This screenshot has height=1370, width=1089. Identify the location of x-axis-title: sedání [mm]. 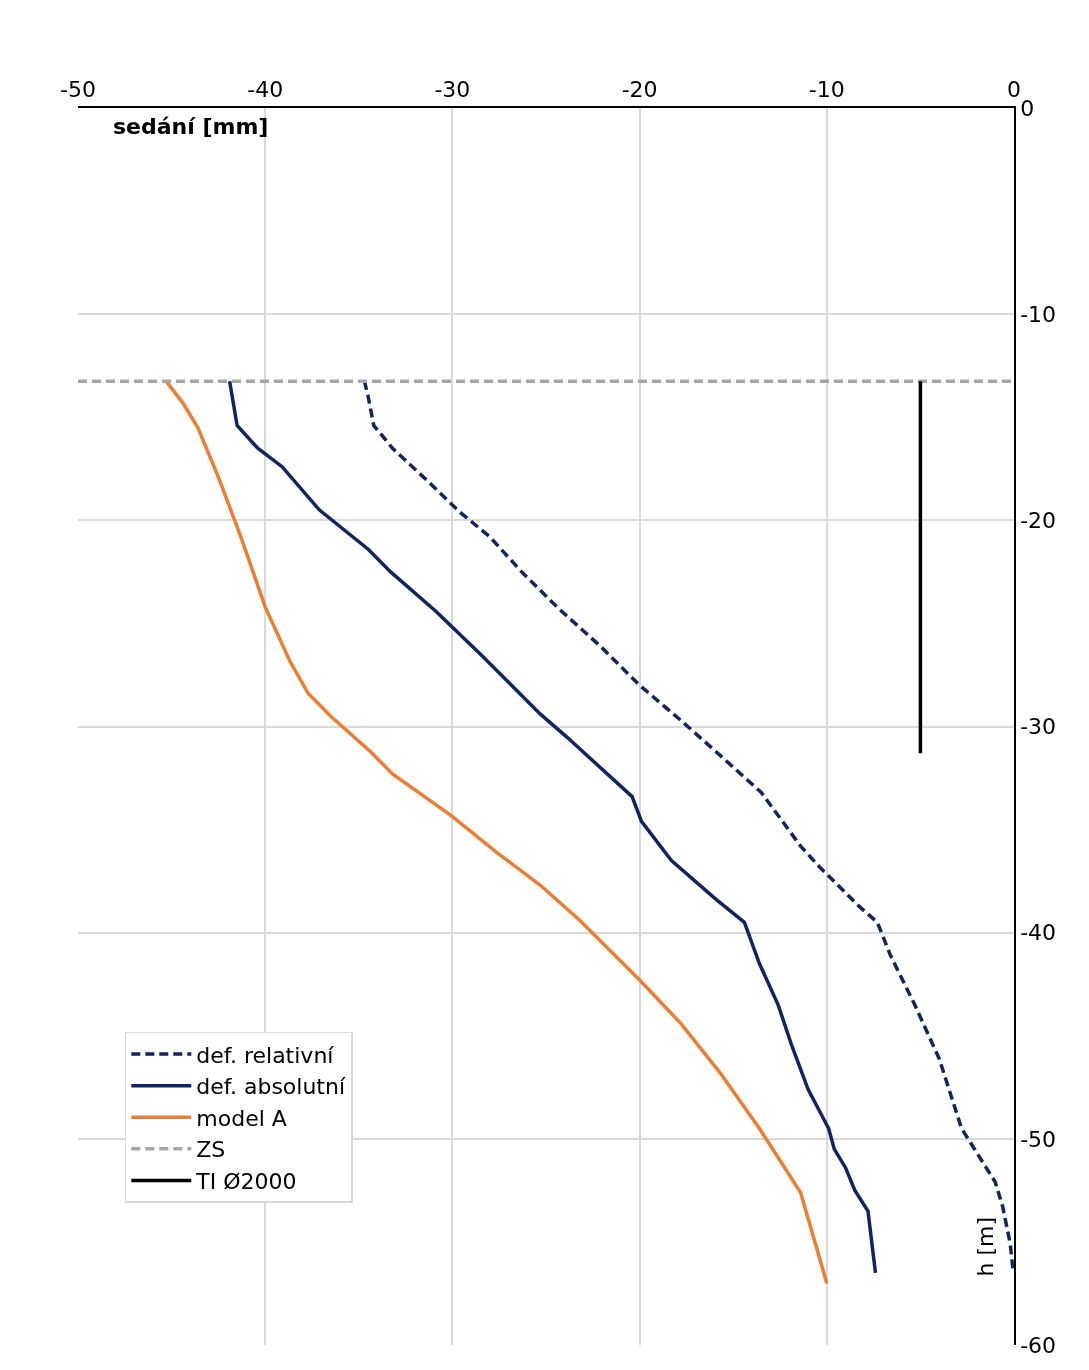
(191, 126).